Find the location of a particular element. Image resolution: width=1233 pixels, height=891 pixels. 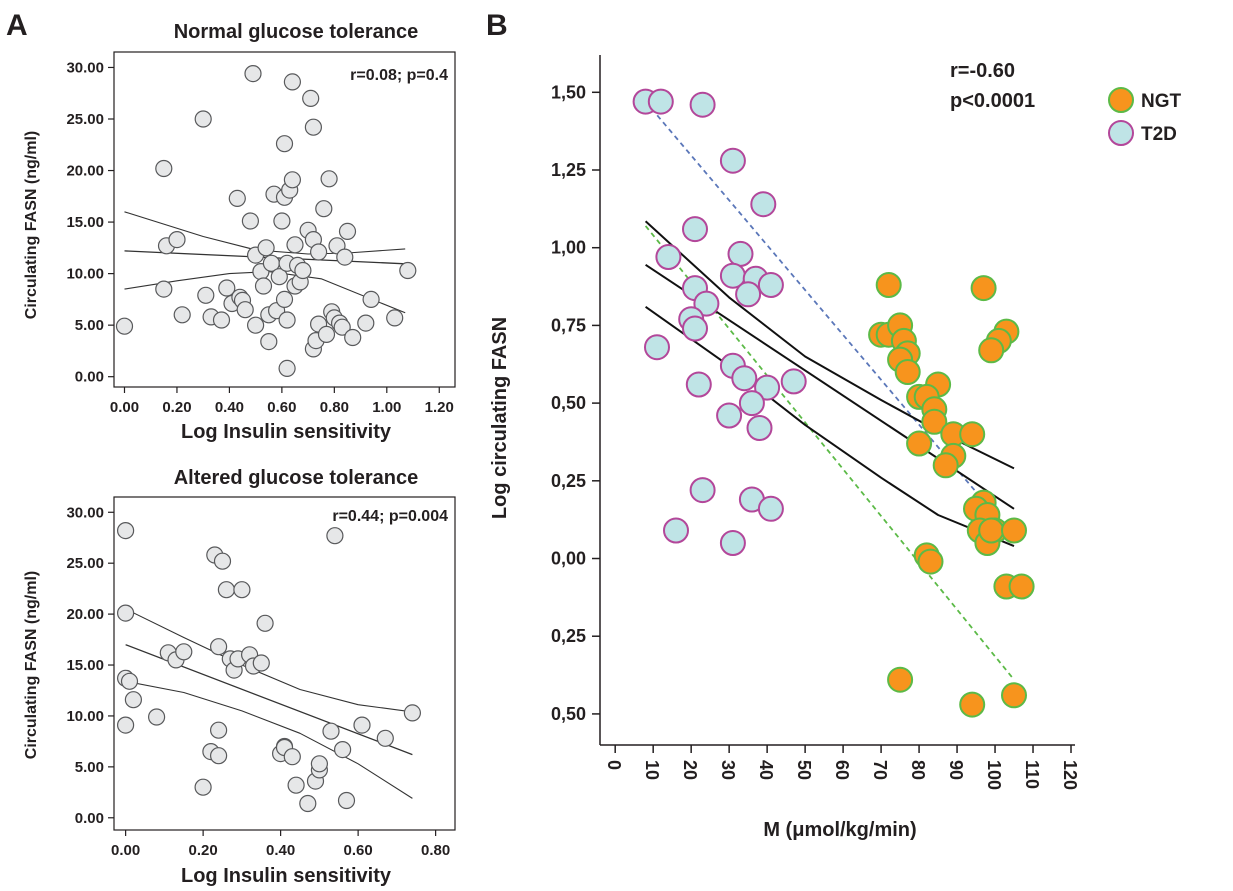

y-tick-label: 0.00 is located at coordinates (89, 818).